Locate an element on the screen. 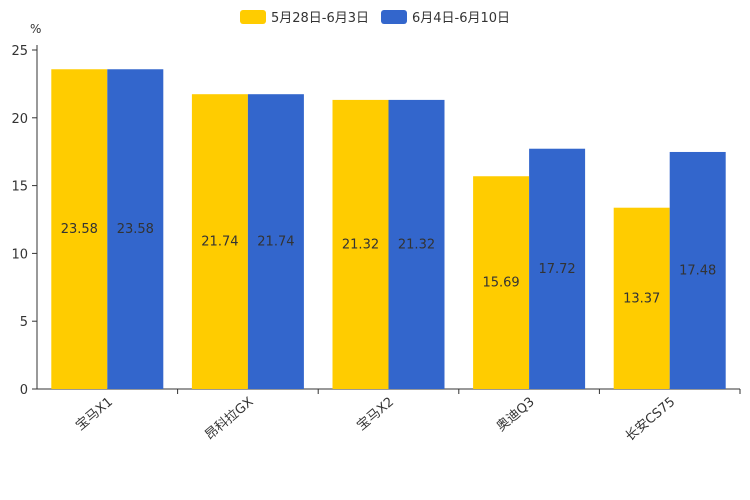 The height and width of the screenshot is (500, 750). legend-label-series-2: 6月4日-6月10日 is located at coordinates (461, 18).